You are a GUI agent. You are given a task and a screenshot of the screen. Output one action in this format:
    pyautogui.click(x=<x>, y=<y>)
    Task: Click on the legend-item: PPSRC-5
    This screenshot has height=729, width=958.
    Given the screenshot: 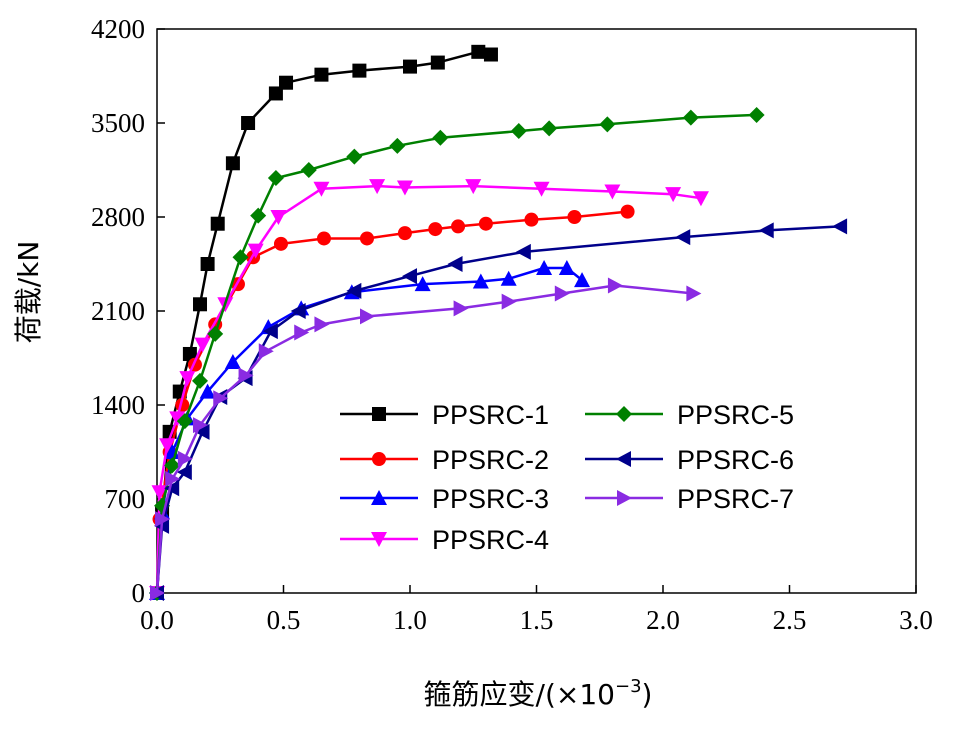 What is the action you would take?
    pyautogui.click(x=689, y=415)
    